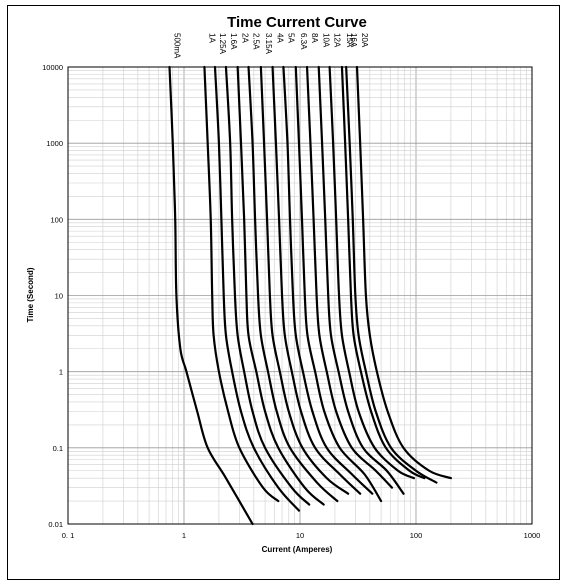 The width and height of the screenshot is (567, 587). Describe the element at coordinates (56, 219) in the screenshot. I see `y-tick-label: 100` at that location.